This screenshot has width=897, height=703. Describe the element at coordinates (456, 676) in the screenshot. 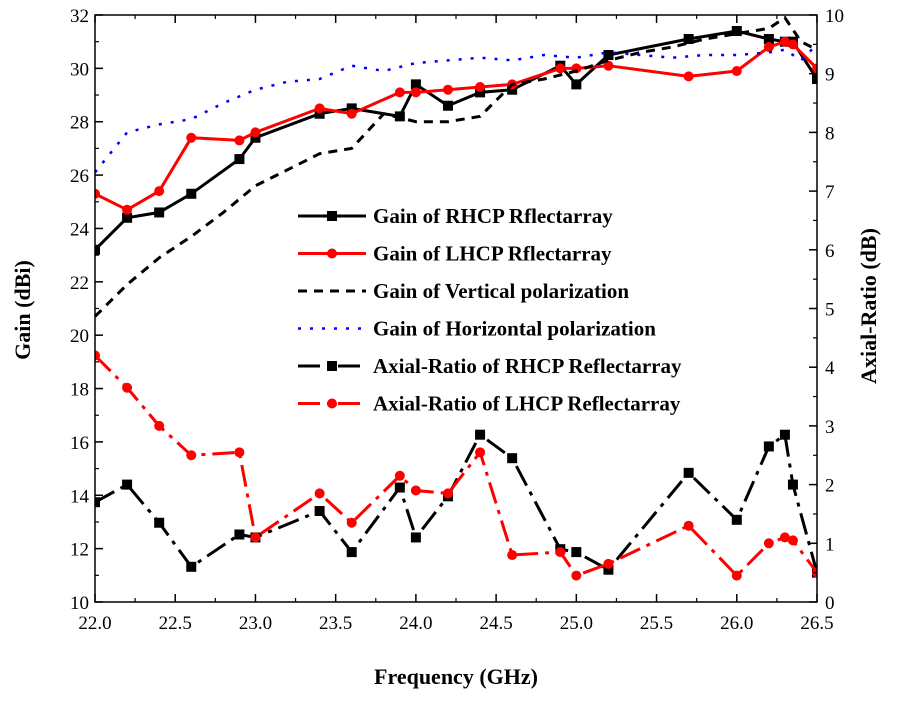

I see `x-axis-title: Frequency (GHz)` at that location.